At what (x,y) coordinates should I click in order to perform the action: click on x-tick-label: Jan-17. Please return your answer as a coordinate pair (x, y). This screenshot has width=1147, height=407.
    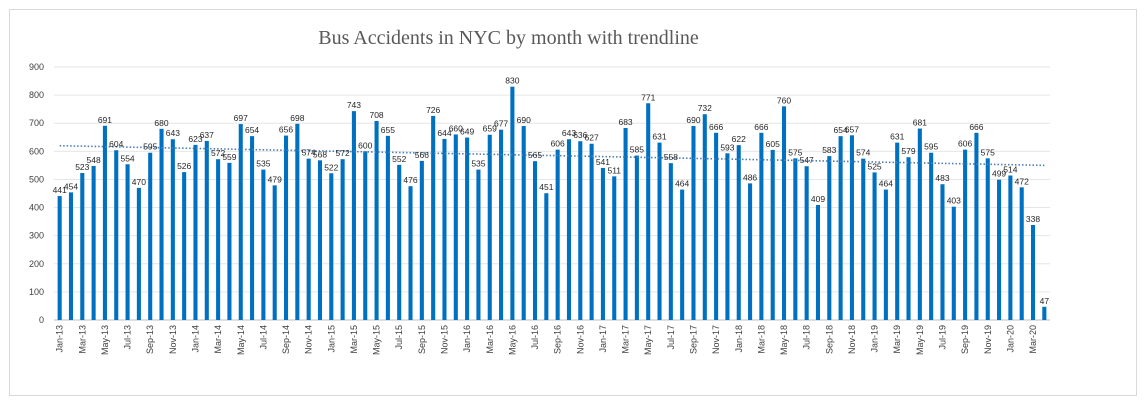
    Looking at the image, I should click on (603, 339).